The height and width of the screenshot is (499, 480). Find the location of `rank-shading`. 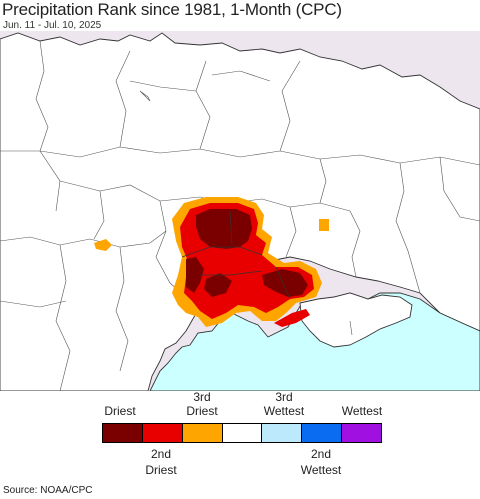

rank-shading is located at coordinates (211, 262).